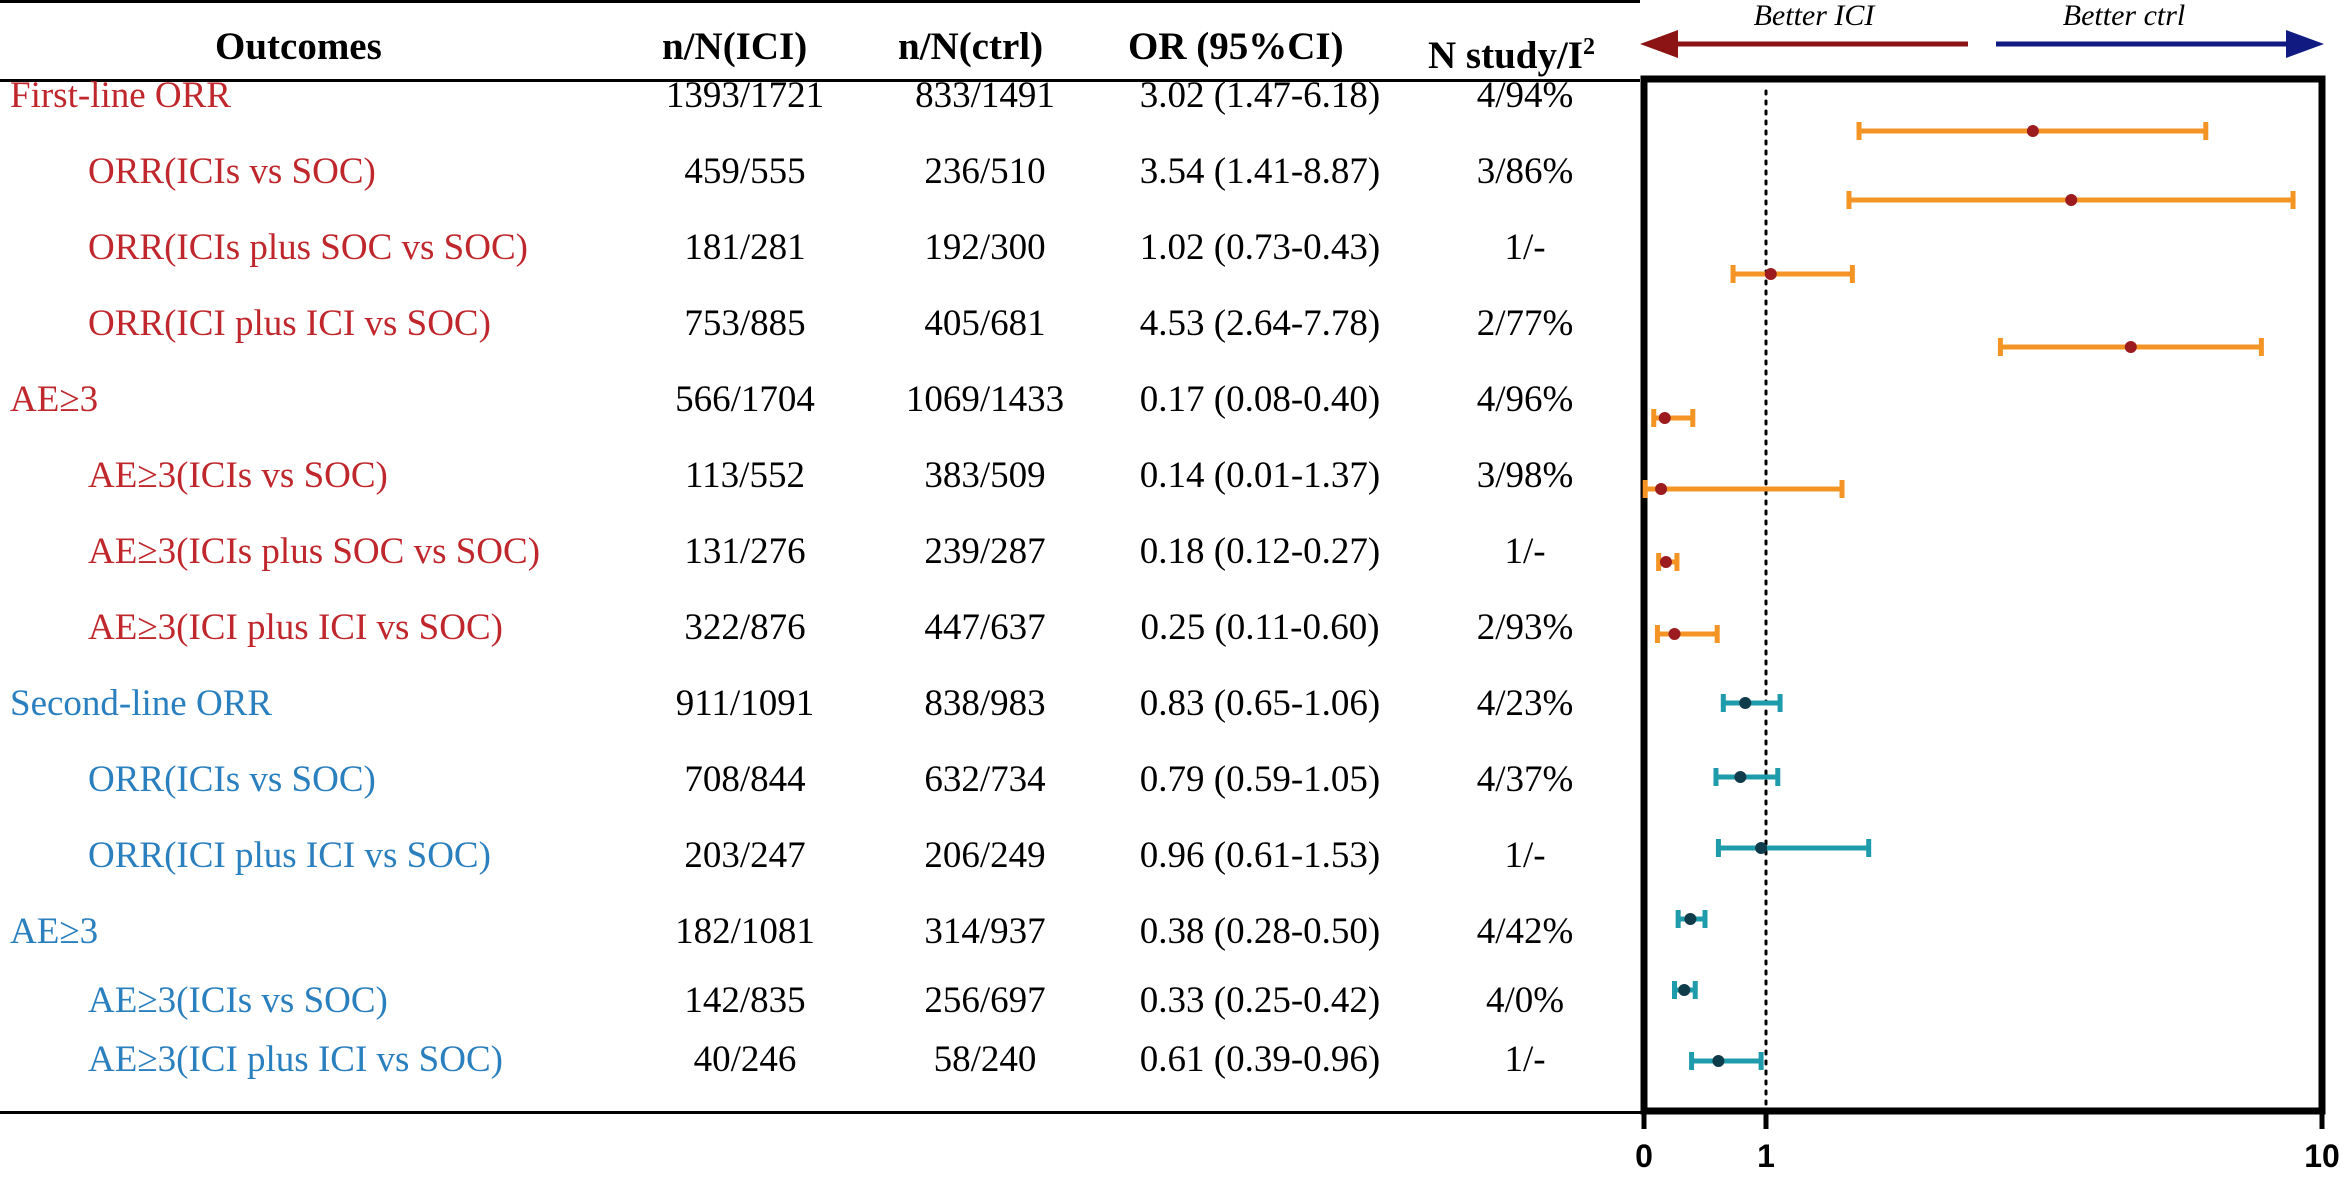 Image resolution: width=2346 pixels, height=1178 pixels. I want to click on cell-n-ctrl: 206/249, so click(985, 855).